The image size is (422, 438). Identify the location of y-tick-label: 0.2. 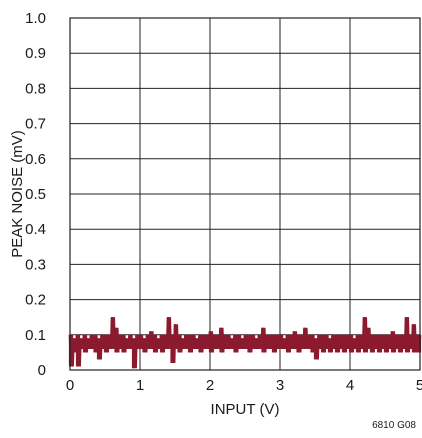
(35, 300).